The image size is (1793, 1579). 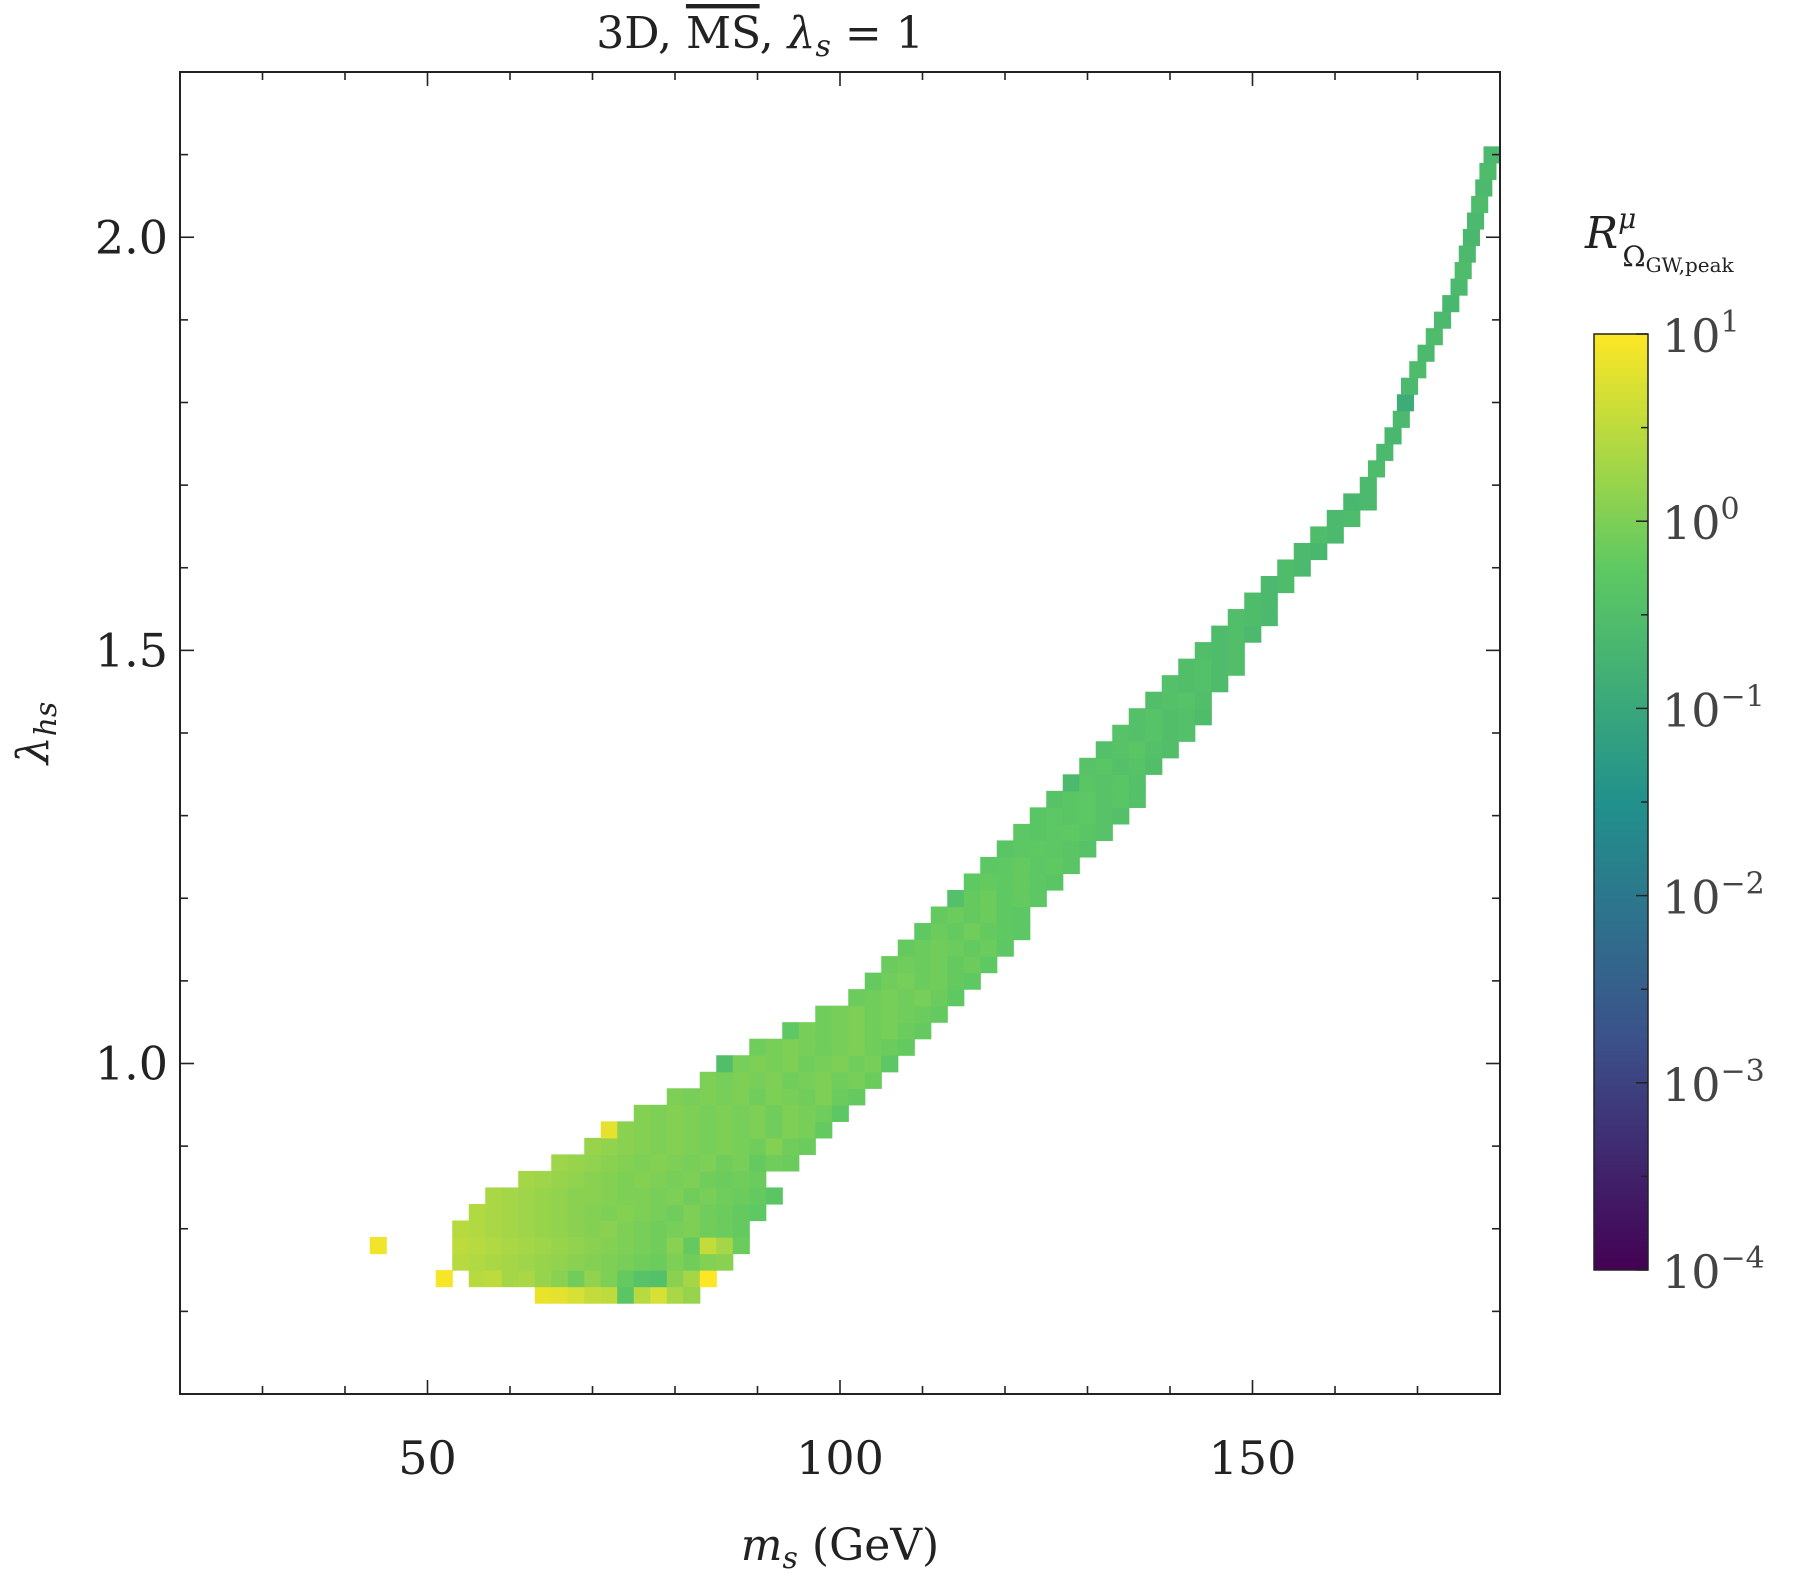 I want to click on colorbar-title-subsub: GW,peak, so click(x=1690, y=265).